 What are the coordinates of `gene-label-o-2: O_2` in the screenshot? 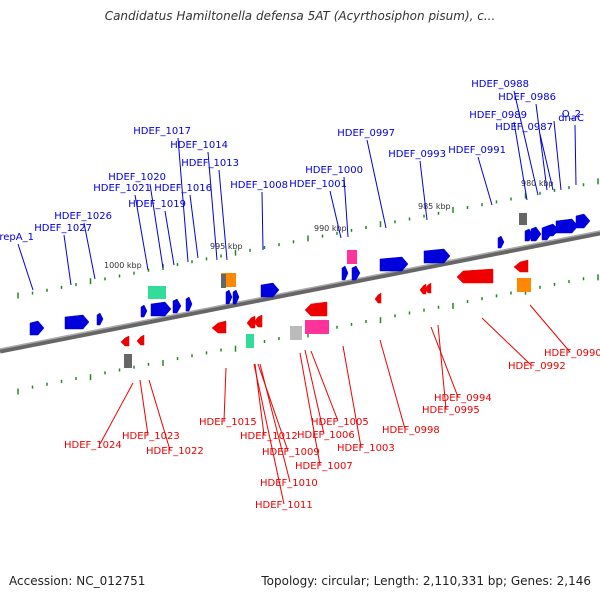 It's located at (571, 114).